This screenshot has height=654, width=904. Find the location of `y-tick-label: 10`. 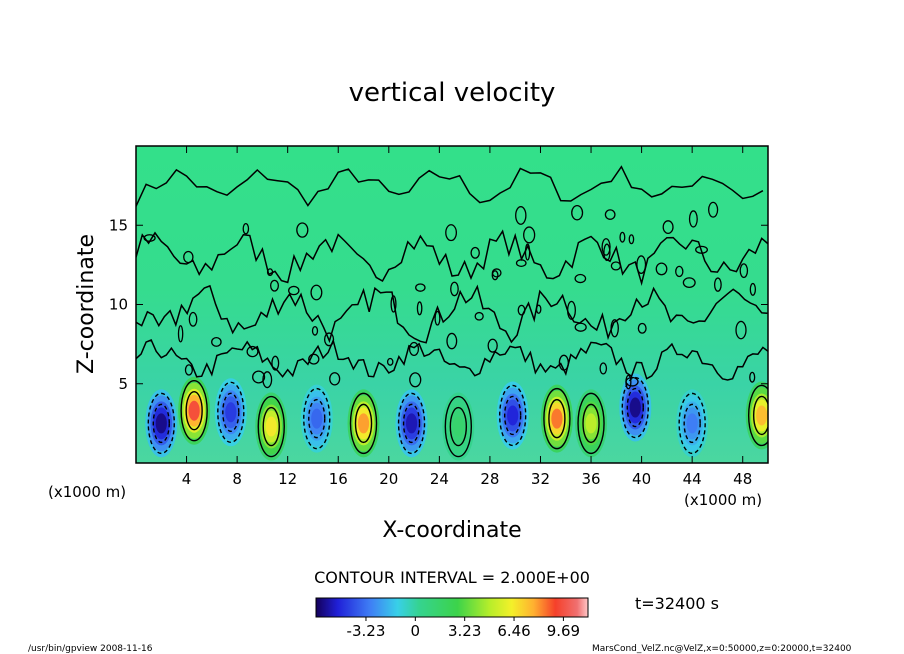

y-tick-label: 10 is located at coordinates (118, 305).